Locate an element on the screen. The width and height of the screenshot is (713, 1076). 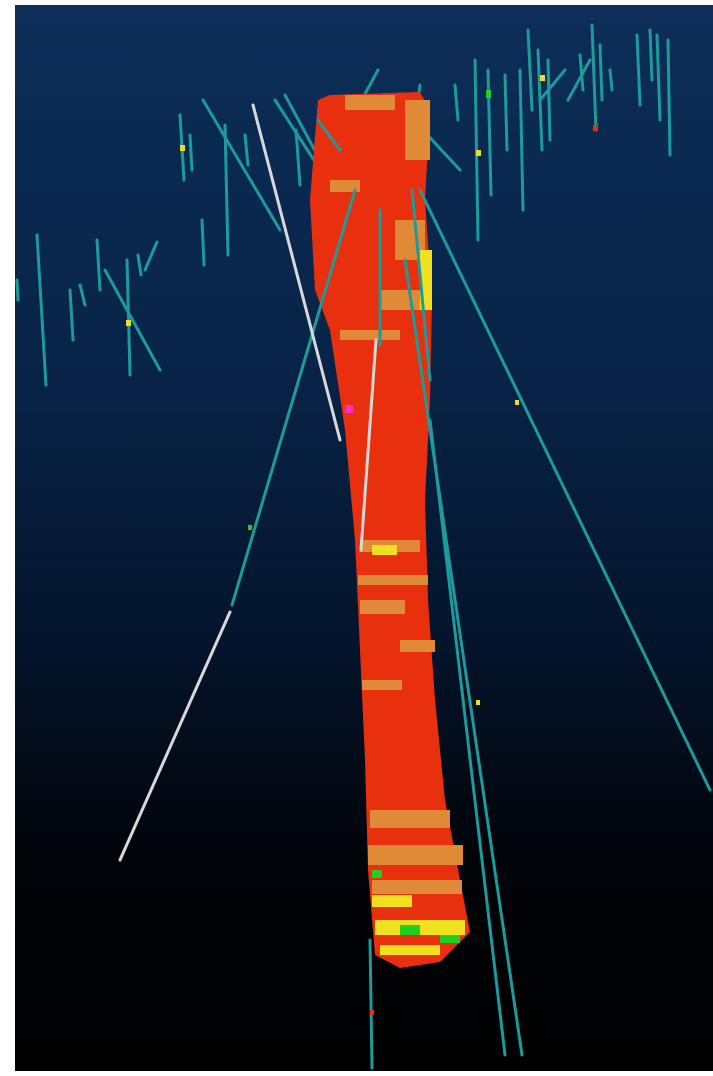
ore-grade-medium is located at coordinates (396, 494).